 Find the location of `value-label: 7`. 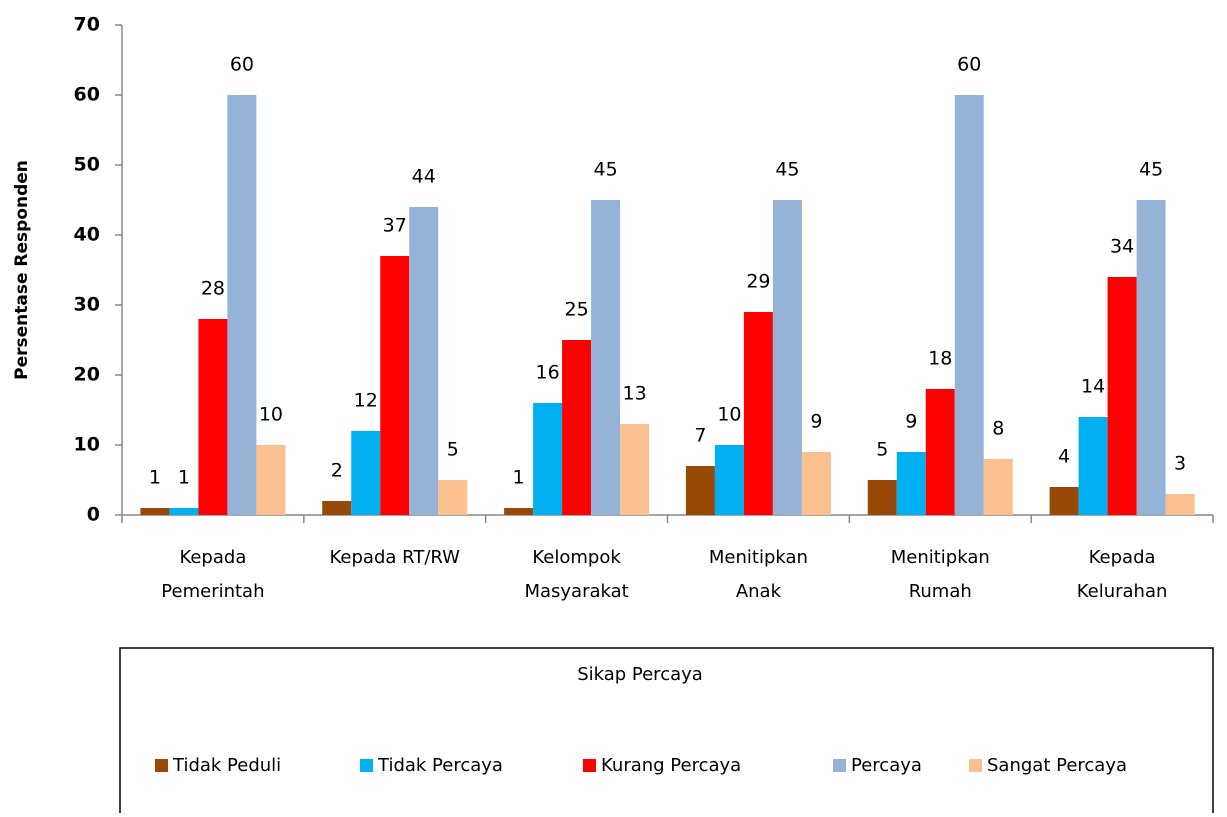

value-label: 7 is located at coordinates (700, 436).